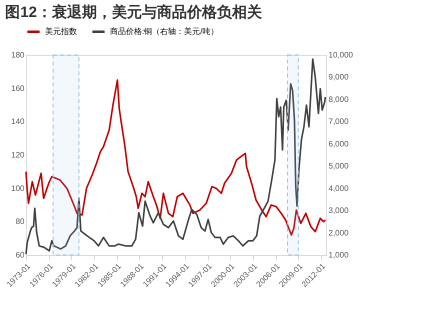 The image size is (437, 336). Describe the element at coordinates (339, 211) in the screenshot. I see `y2-tick-label: 3,000` at that location.